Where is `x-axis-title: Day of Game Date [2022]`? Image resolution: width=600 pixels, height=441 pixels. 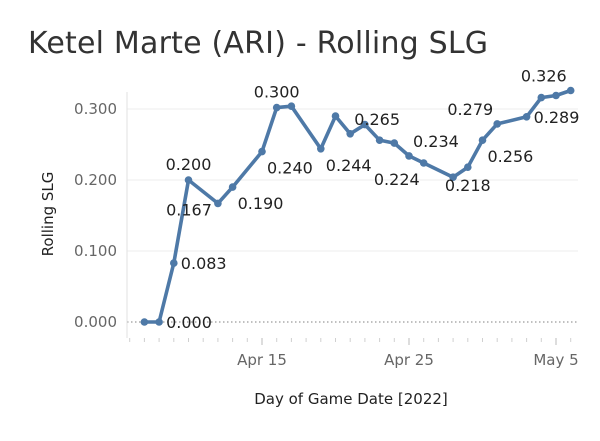 x-axis-title: Day of Game Date [2022] is located at coordinates (351, 399).